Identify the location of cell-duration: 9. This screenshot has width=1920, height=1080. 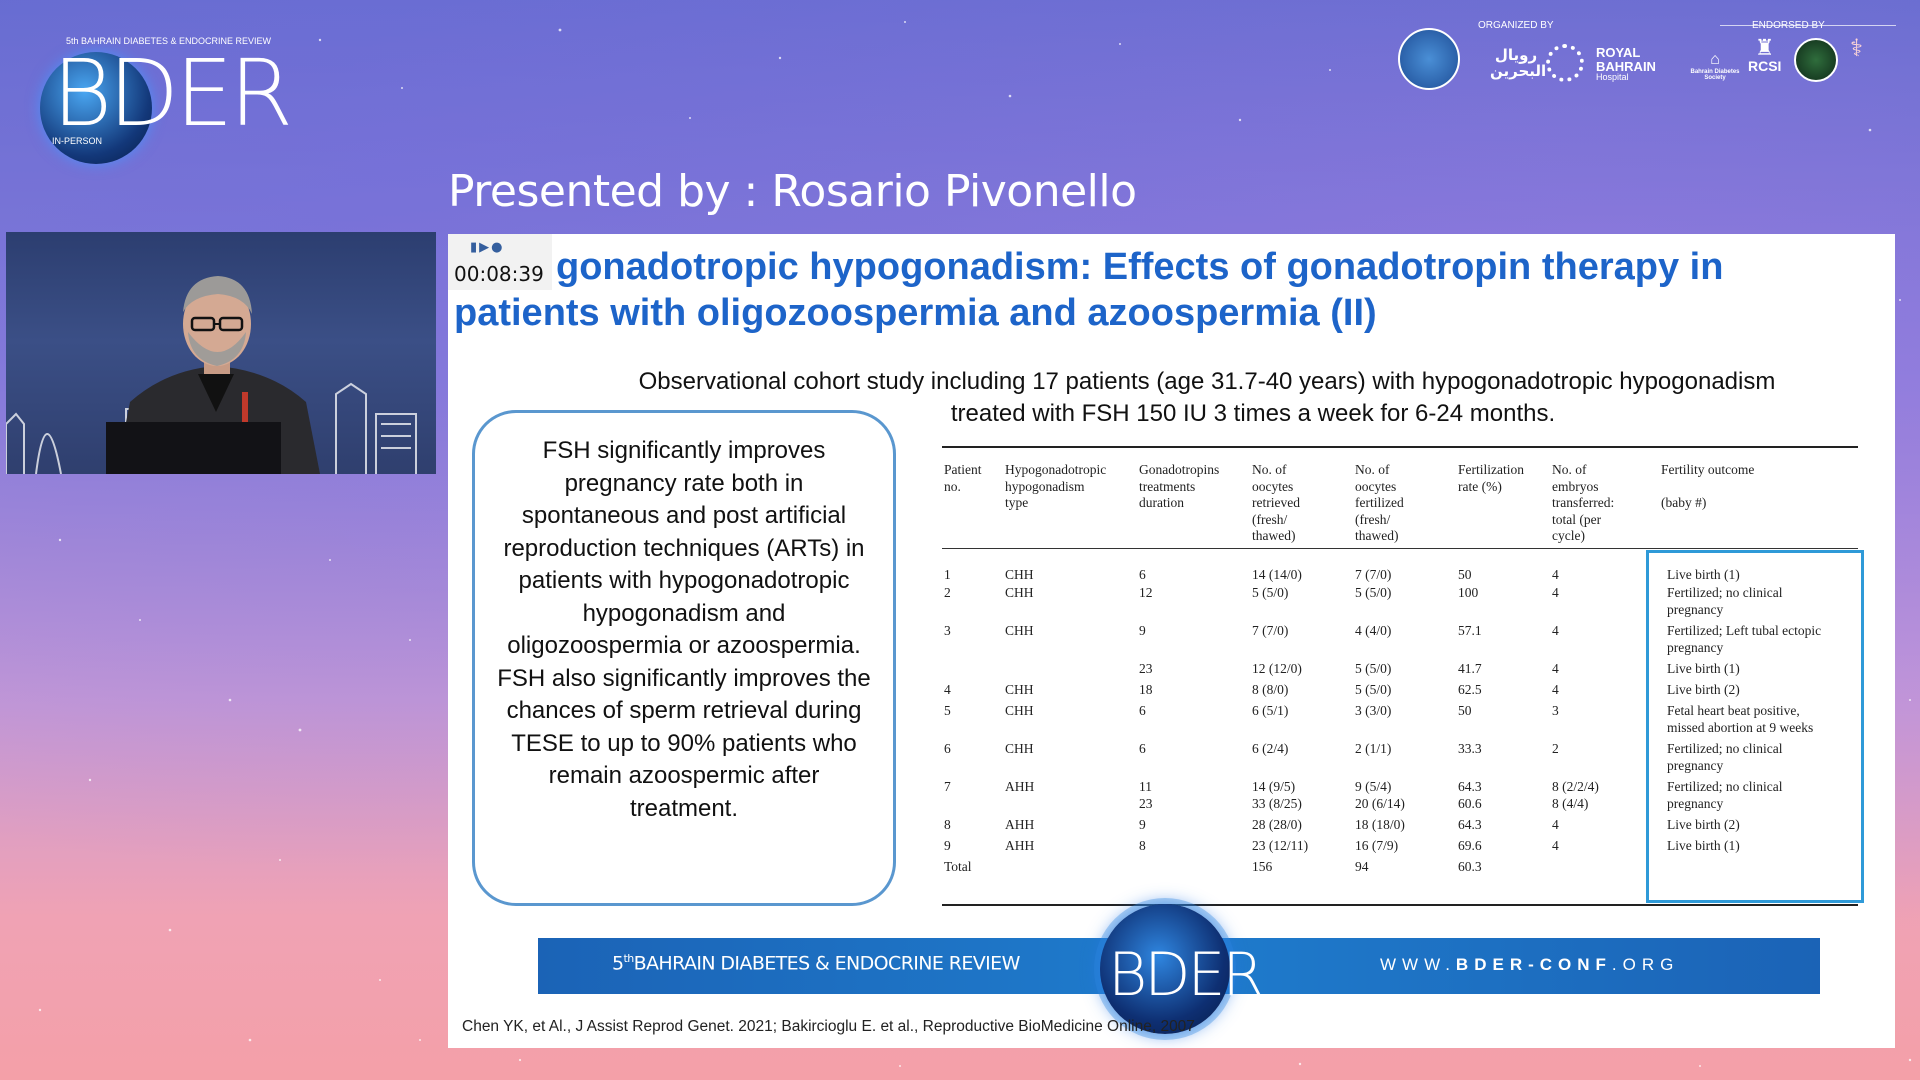
(1142, 630).